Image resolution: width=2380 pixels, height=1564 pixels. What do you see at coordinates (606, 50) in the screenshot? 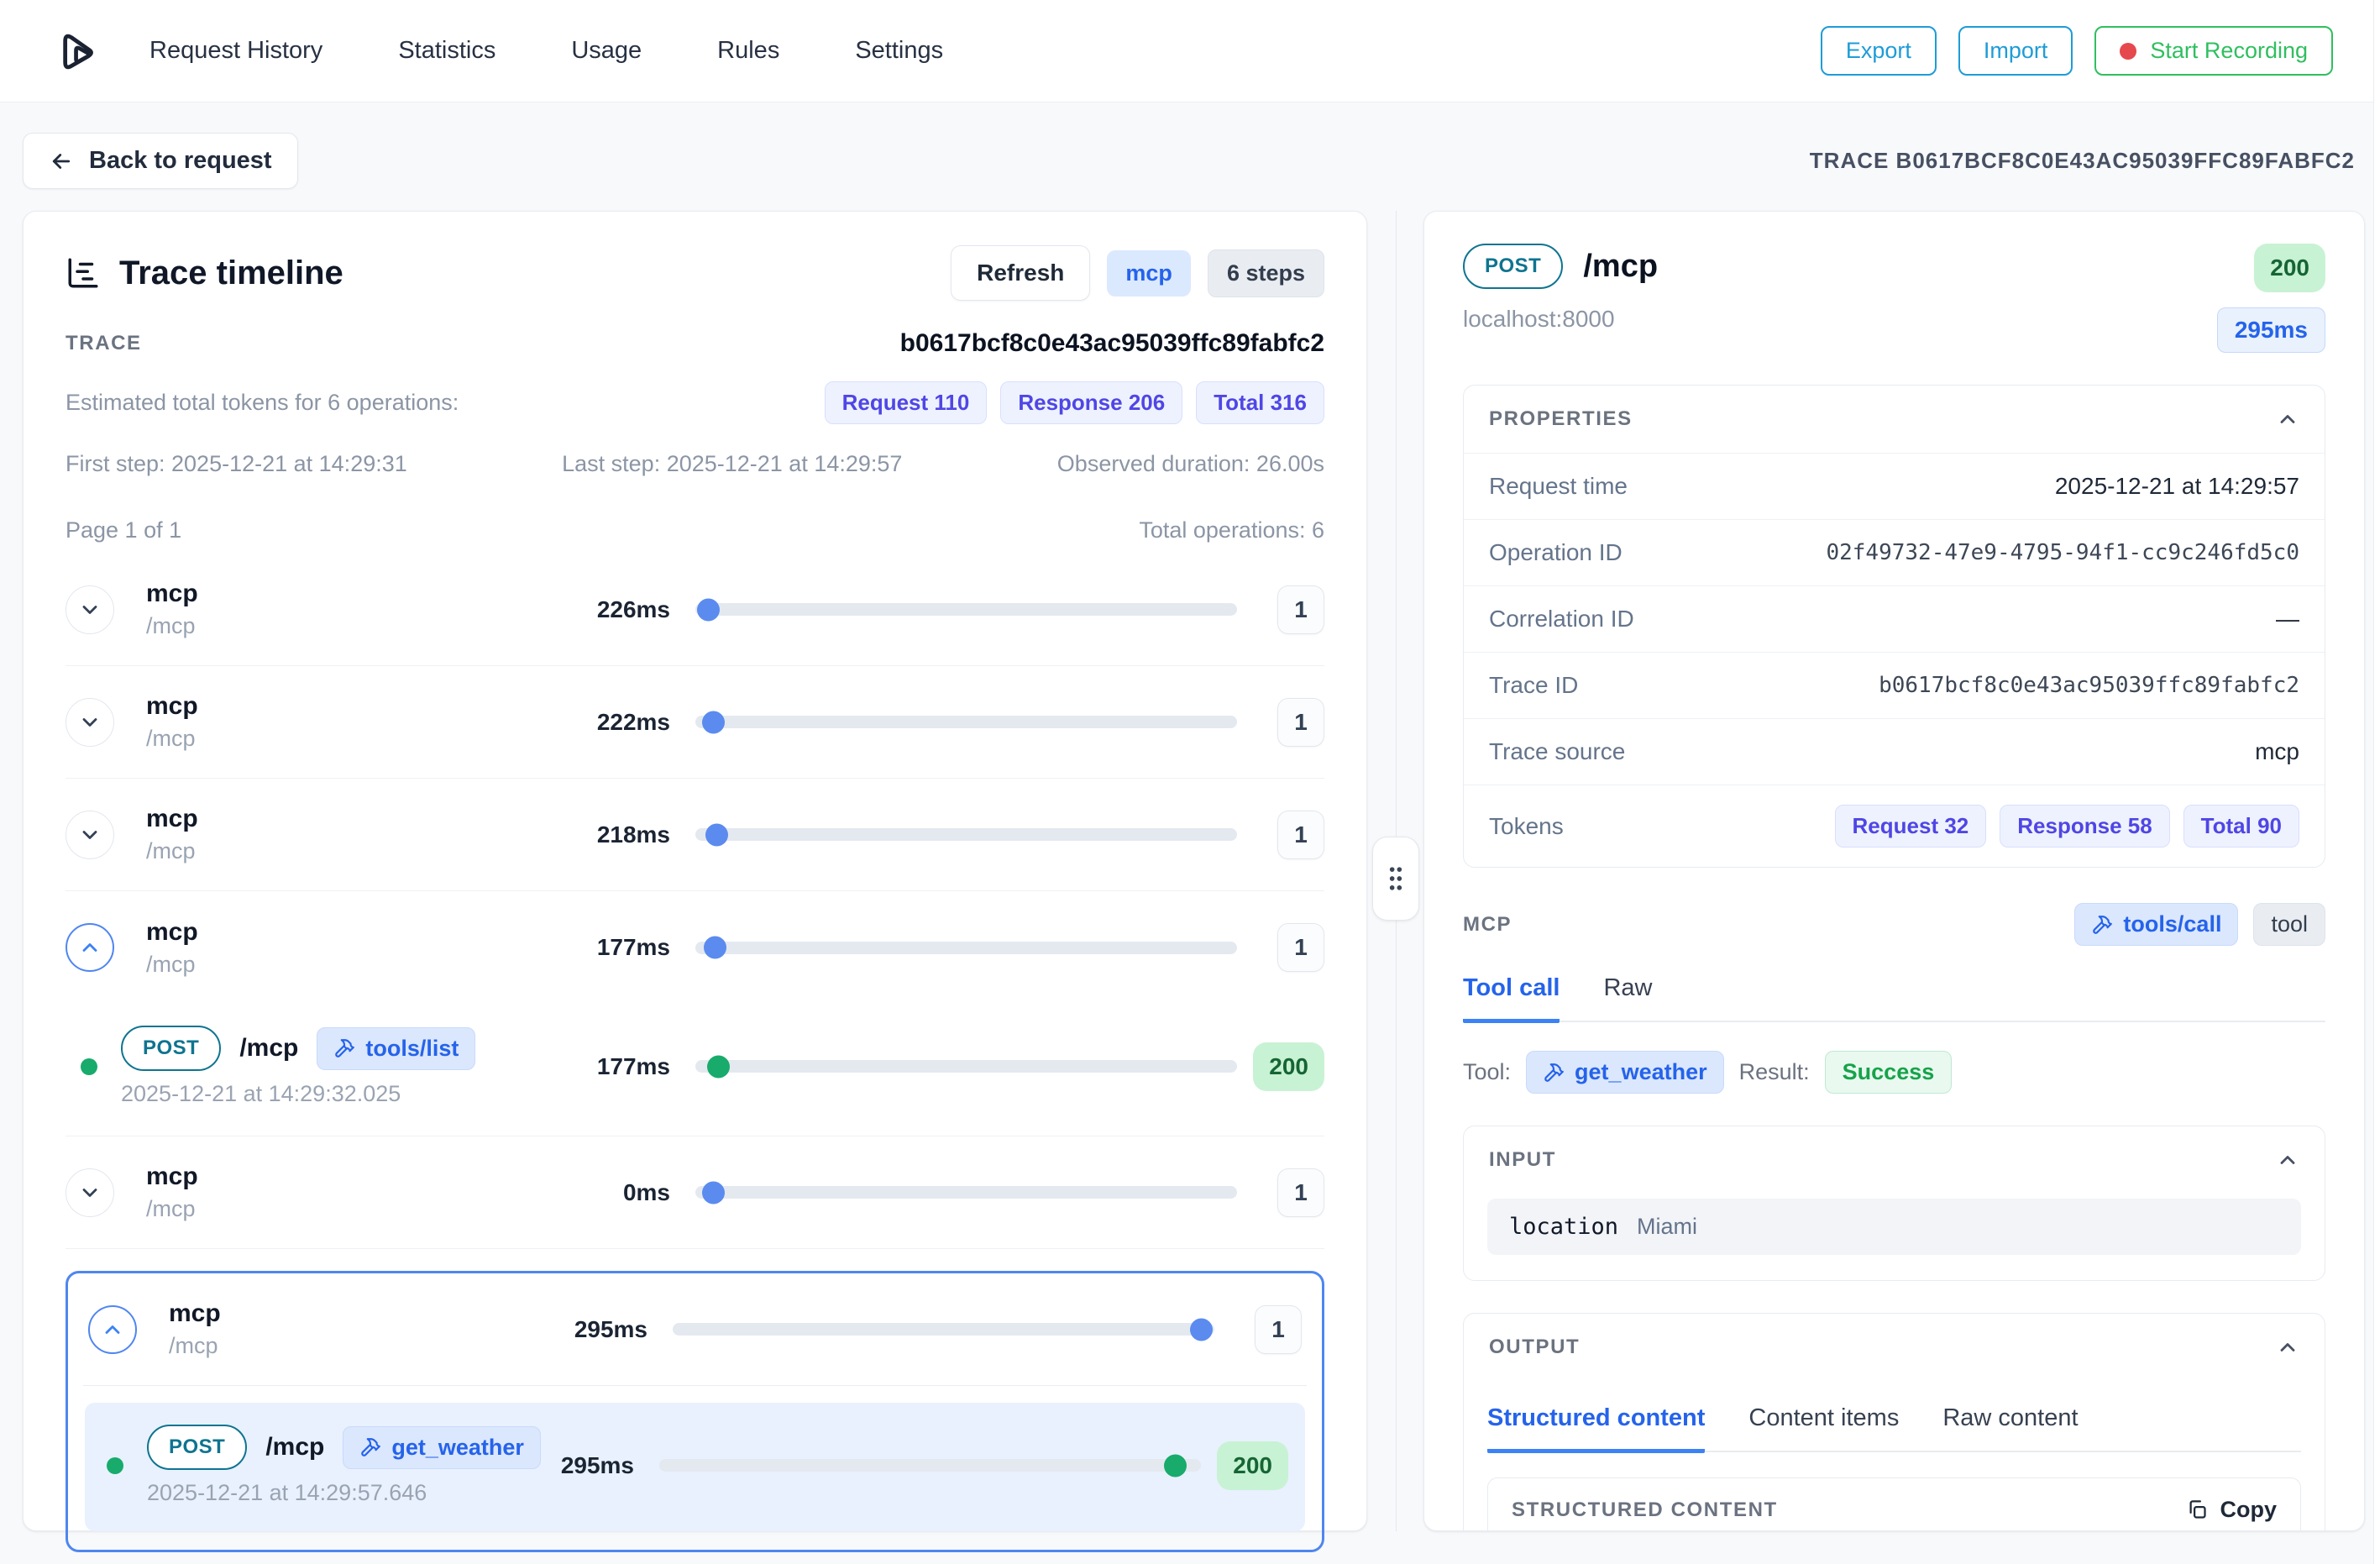
I see `nav-item-usage: Usage` at bounding box center [606, 50].